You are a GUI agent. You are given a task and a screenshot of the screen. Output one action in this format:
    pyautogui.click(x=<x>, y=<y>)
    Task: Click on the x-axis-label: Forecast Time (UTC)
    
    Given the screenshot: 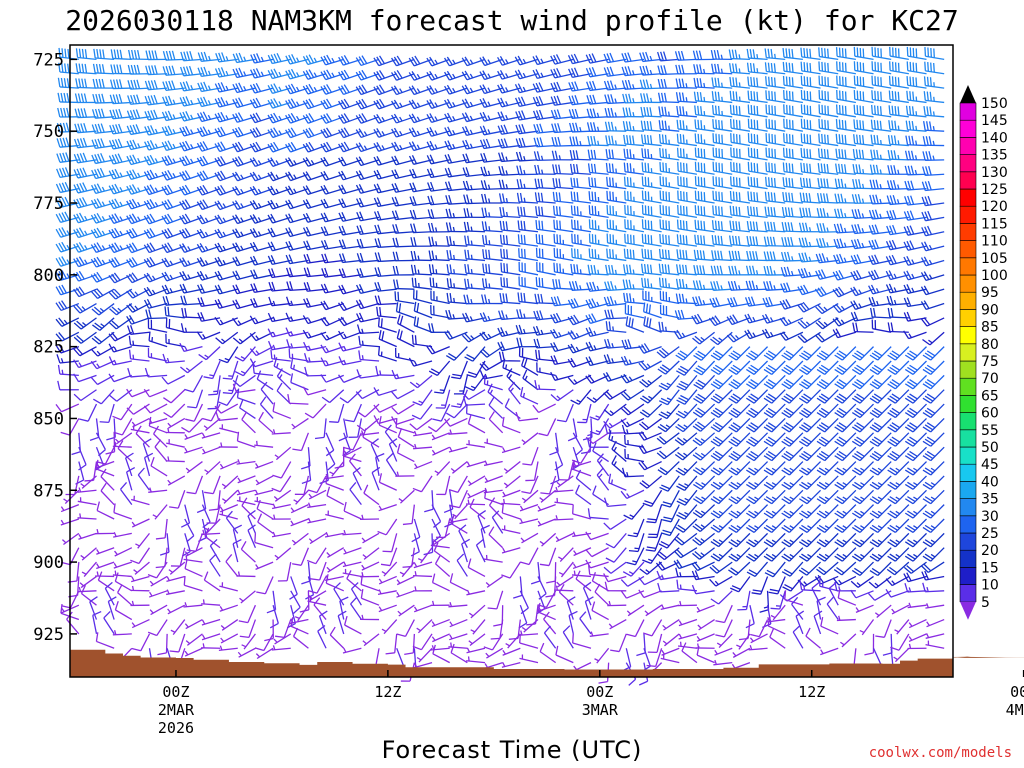 What is the action you would take?
    pyautogui.click(x=512, y=750)
    